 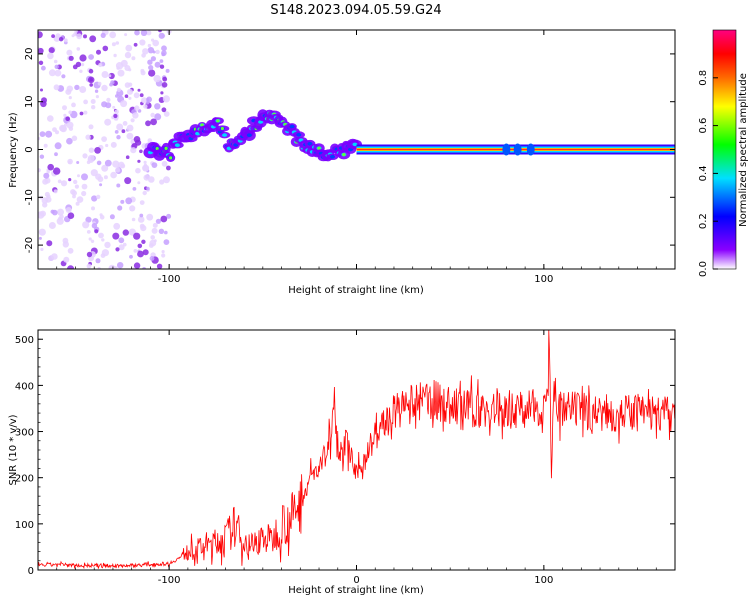 I want to click on ridge-peak, so click(x=171, y=158).